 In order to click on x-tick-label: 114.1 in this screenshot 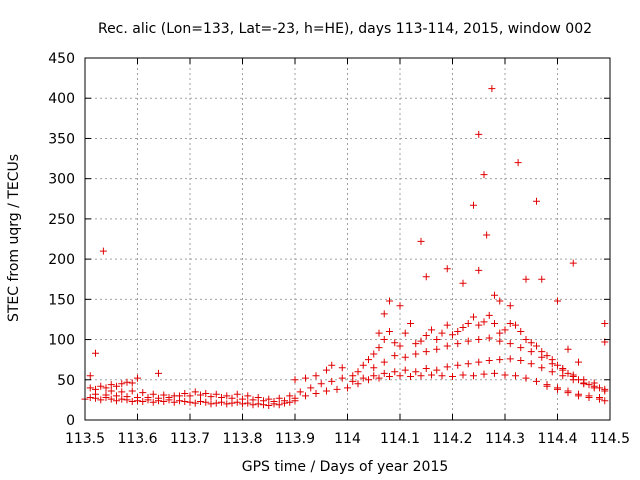, I will do `click(400, 439)`.